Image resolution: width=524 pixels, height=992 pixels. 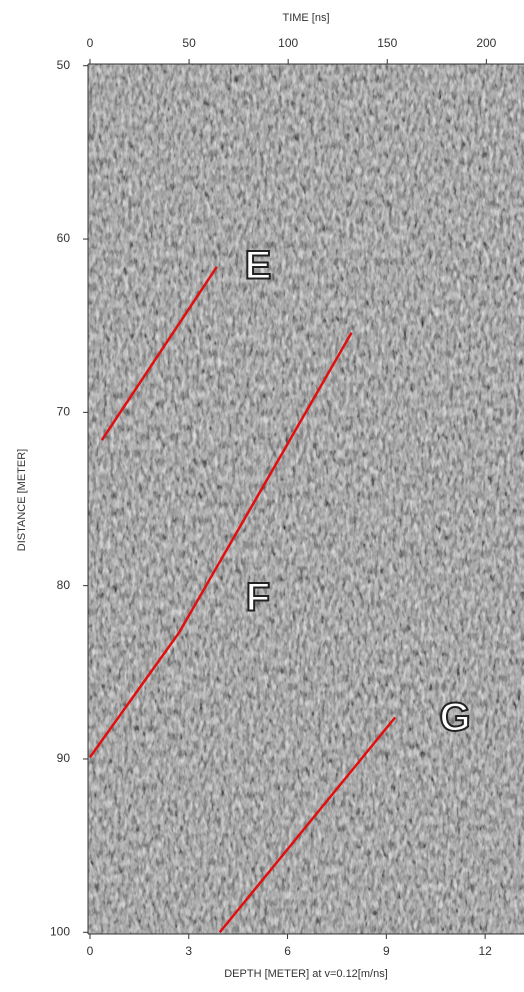 I want to click on annotation-label: F, so click(x=258, y=598).